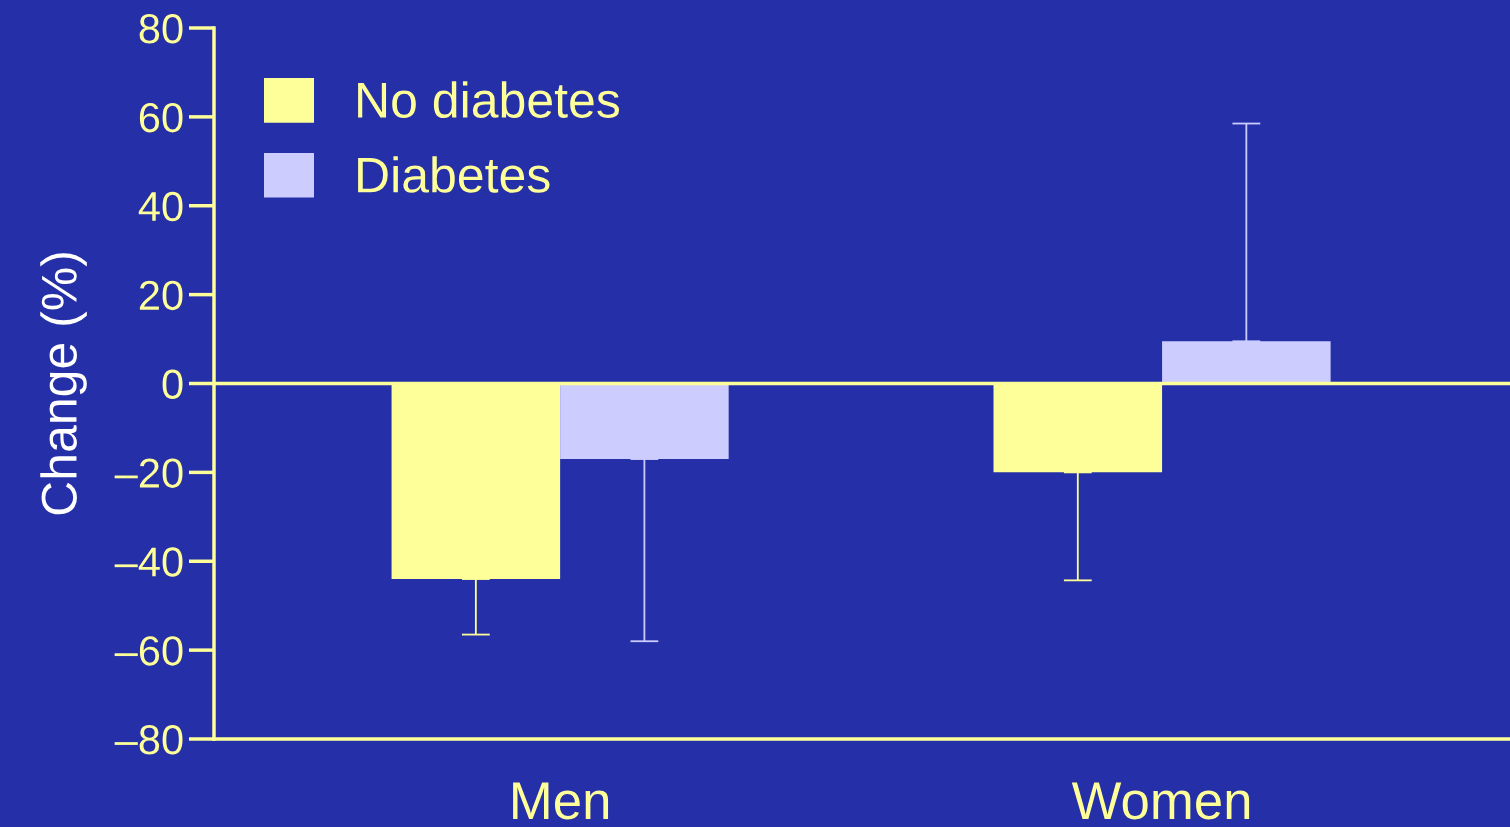 The height and width of the screenshot is (827, 1510). Describe the element at coordinates (148, 473) in the screenshot. I see `y-tick-label: –20` at that location.